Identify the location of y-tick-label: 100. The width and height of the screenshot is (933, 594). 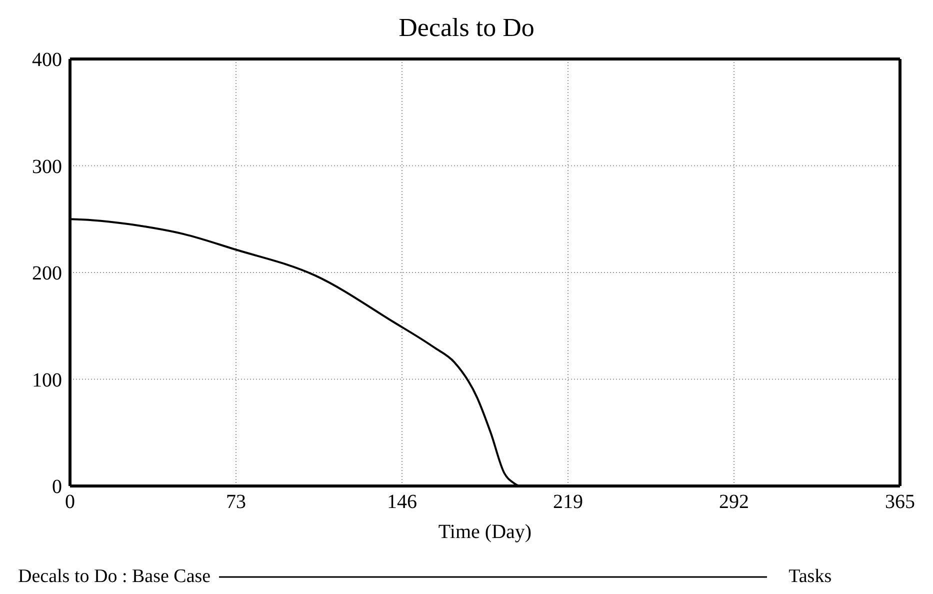
(47, 380).